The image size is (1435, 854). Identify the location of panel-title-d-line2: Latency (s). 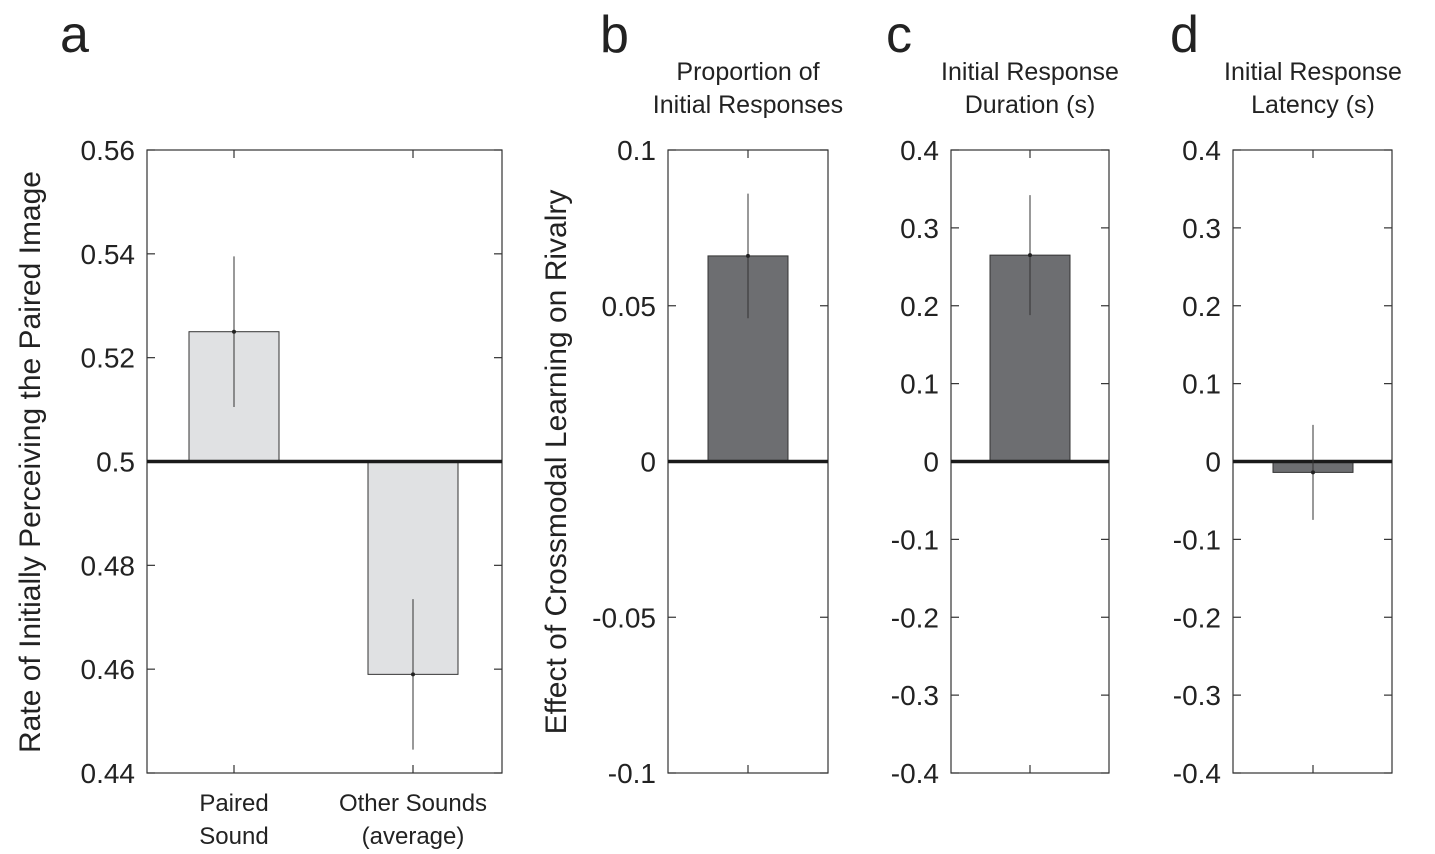
(1313, 105).